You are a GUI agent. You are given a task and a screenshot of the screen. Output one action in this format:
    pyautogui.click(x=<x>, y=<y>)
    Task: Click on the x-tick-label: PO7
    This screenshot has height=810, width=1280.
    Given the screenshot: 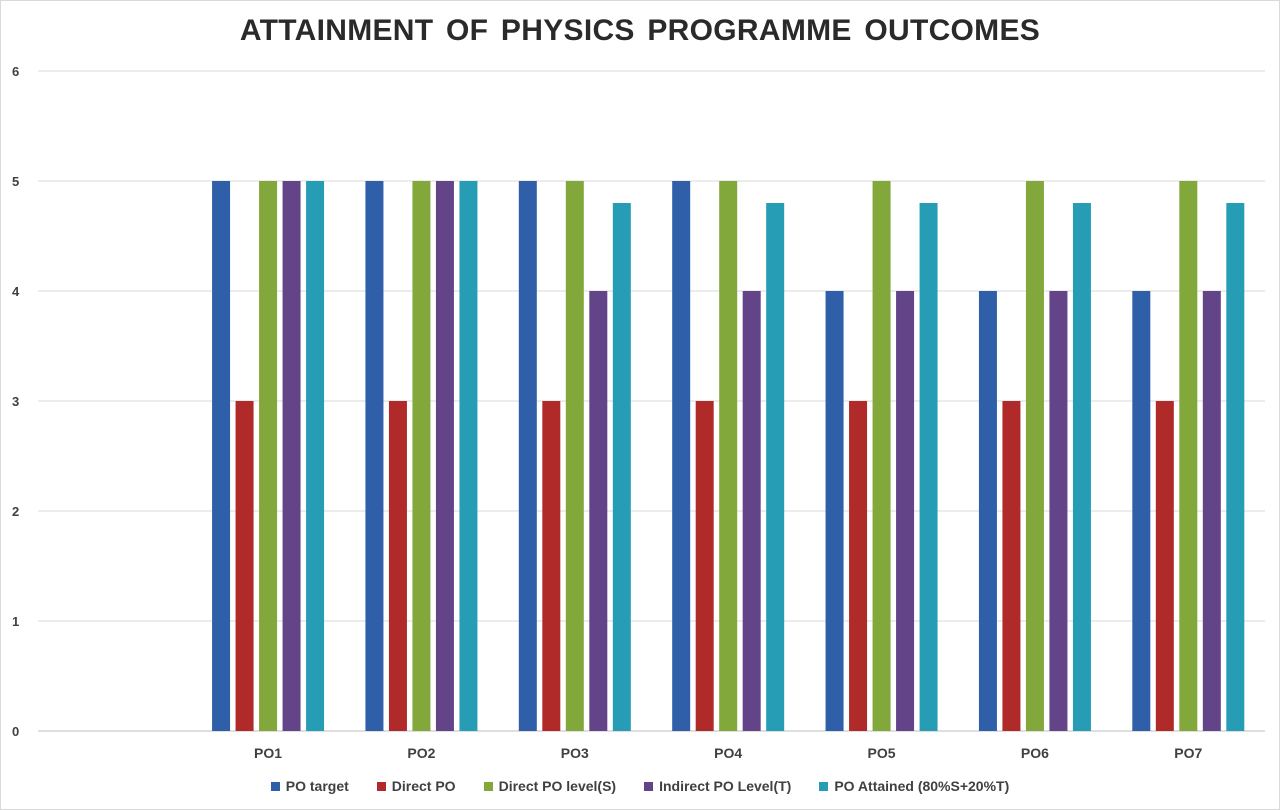 What is the action you would take?
    pyautogui.click(x=1188, y=753)
    